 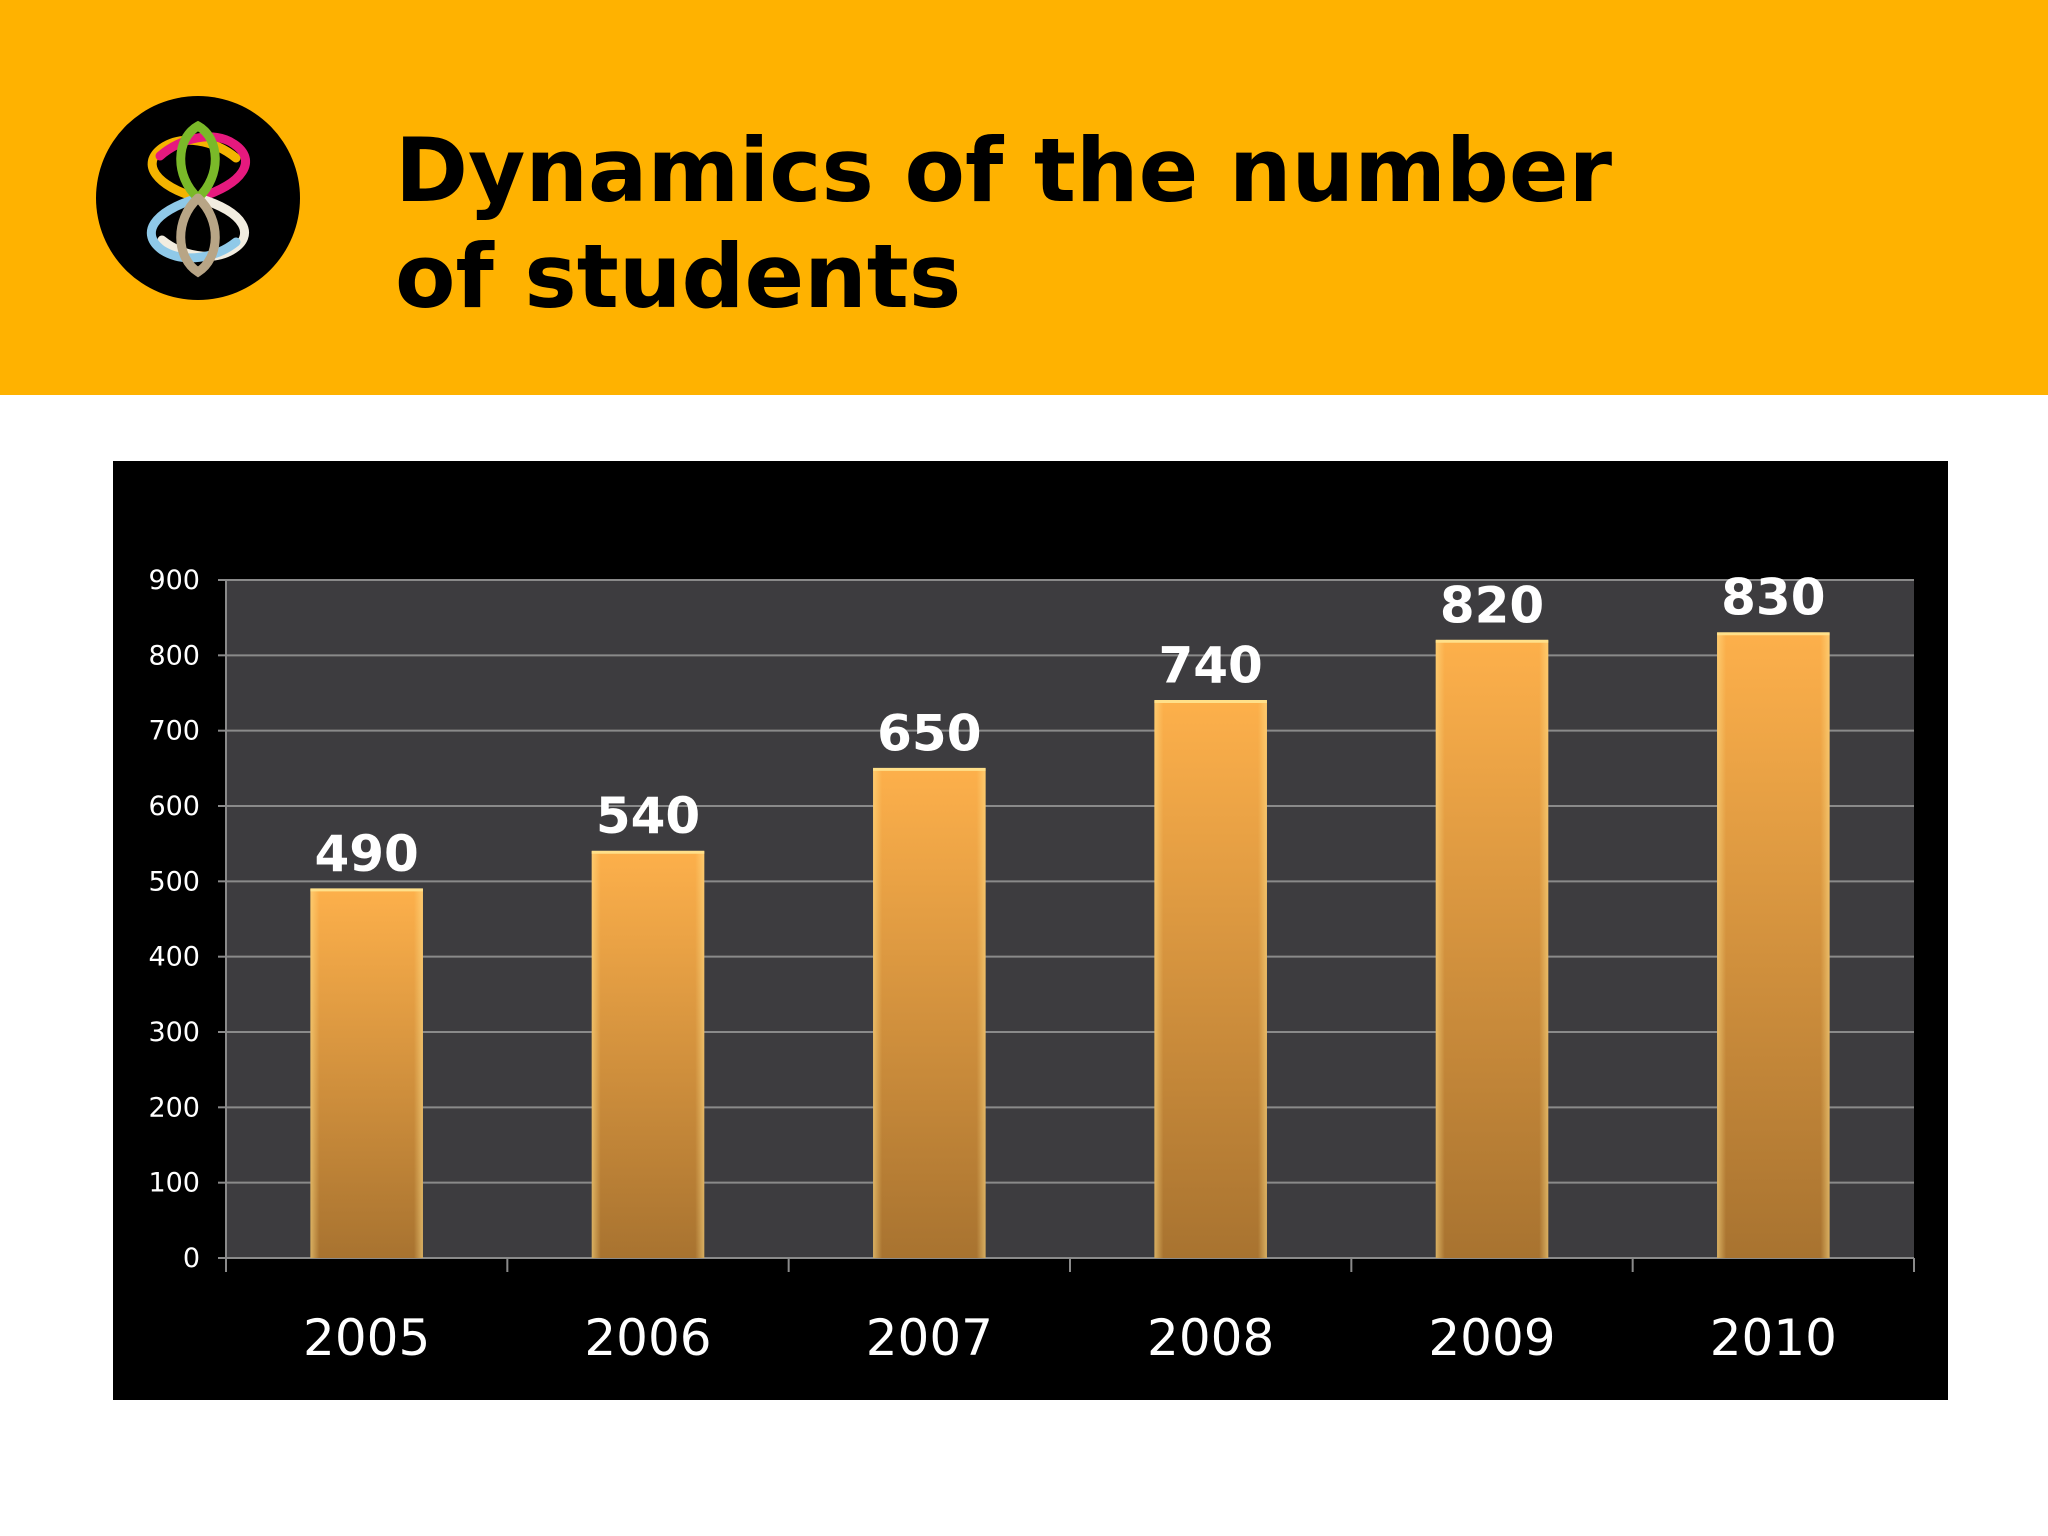 I want to click on x-tick-label: 2008, so click(x=1210, y=1338).